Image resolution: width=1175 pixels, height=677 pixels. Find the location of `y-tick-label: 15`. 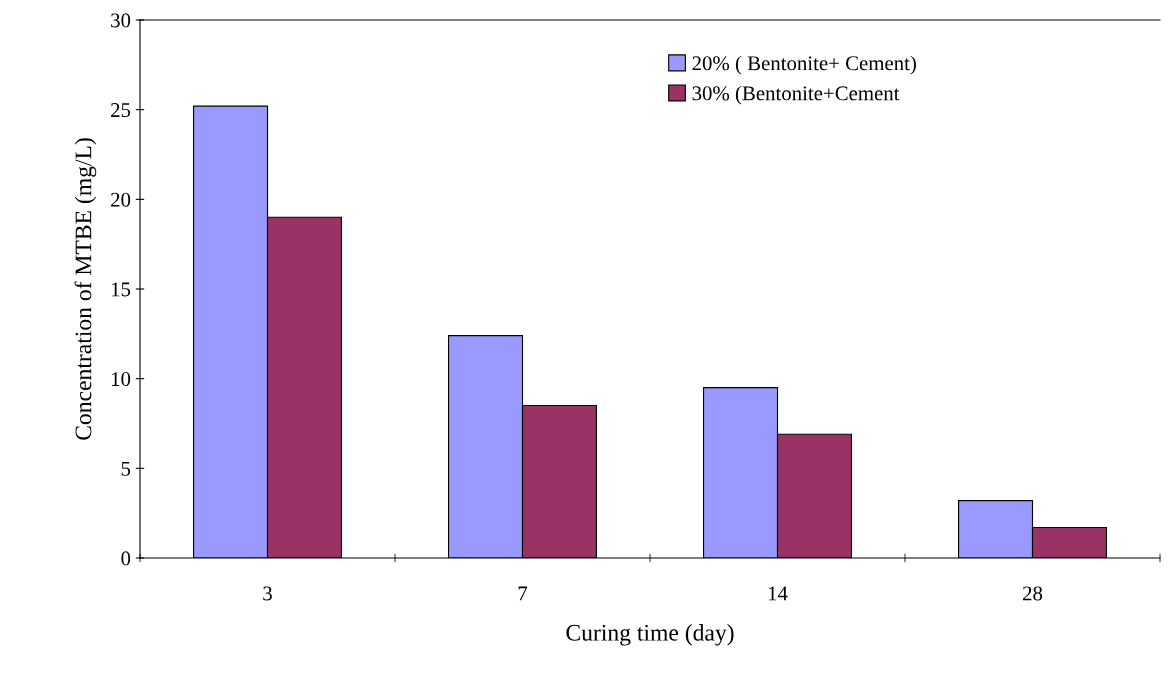

y-tick-label: 15 is located at coordinates (121, 289).